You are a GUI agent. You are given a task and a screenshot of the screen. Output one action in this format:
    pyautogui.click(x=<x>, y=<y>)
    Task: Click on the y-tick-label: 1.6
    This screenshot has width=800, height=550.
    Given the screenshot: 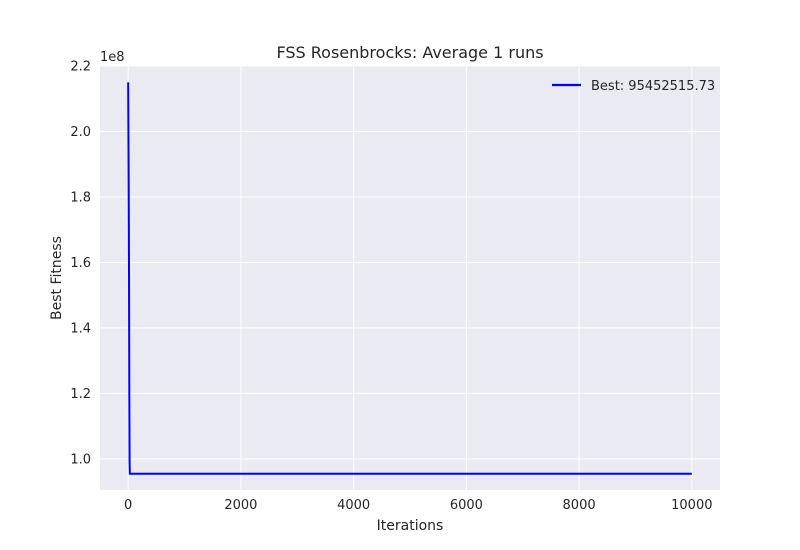 What is the action you would take?
    pyautogui.click(x=80, y=263)
    